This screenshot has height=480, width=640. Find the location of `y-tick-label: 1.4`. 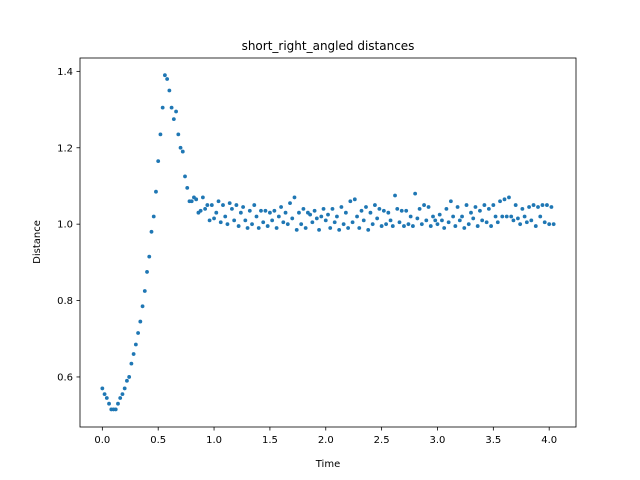

y-tick-label: 1.4 is located at coordinates (65, 72).